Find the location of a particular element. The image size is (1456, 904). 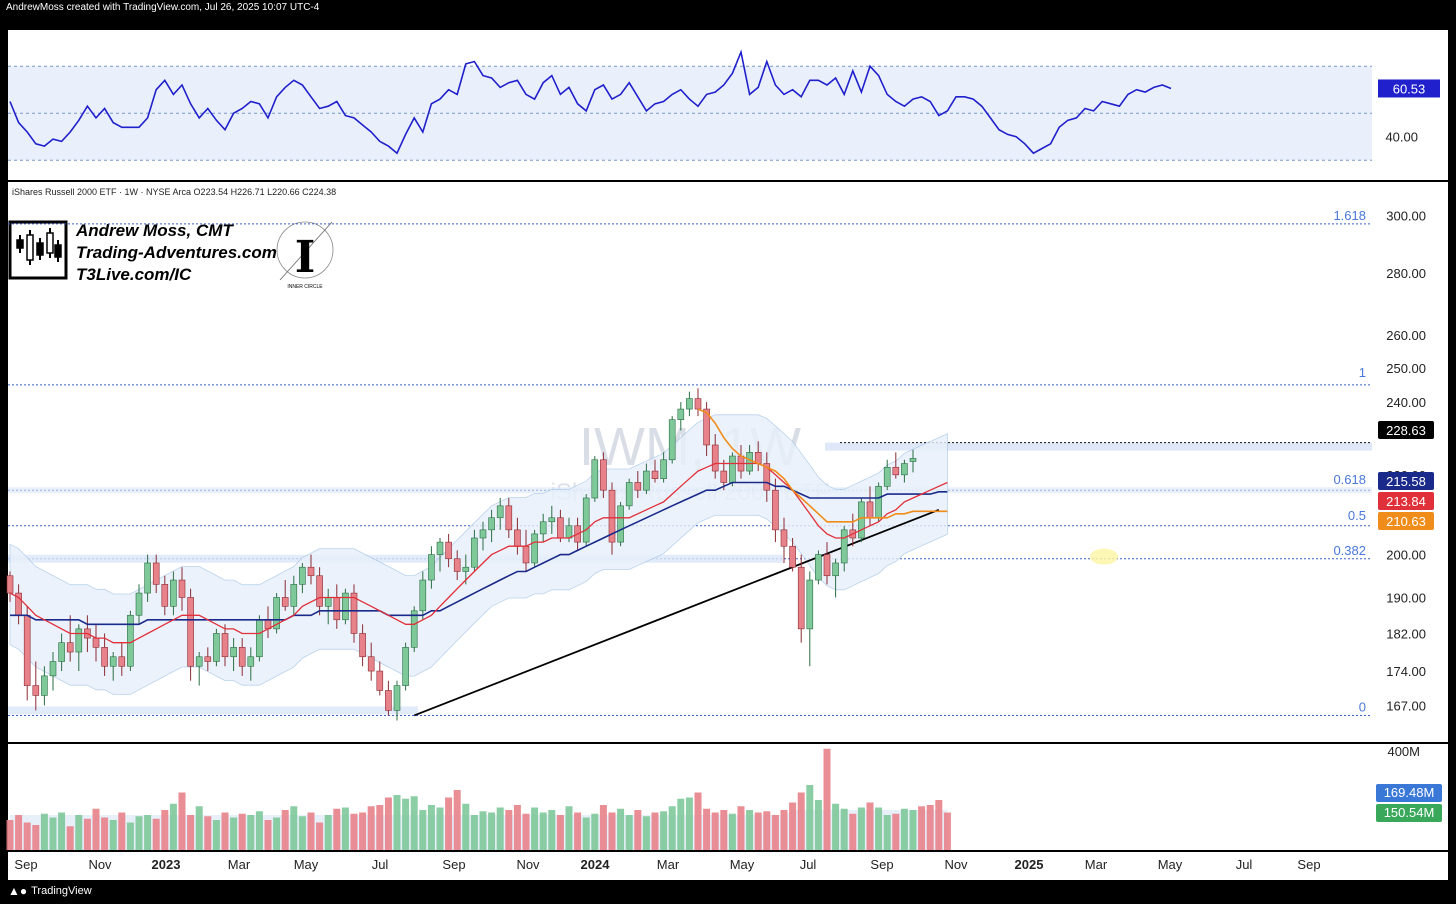

time-tick-label: May is located at coordinates (742, 864).